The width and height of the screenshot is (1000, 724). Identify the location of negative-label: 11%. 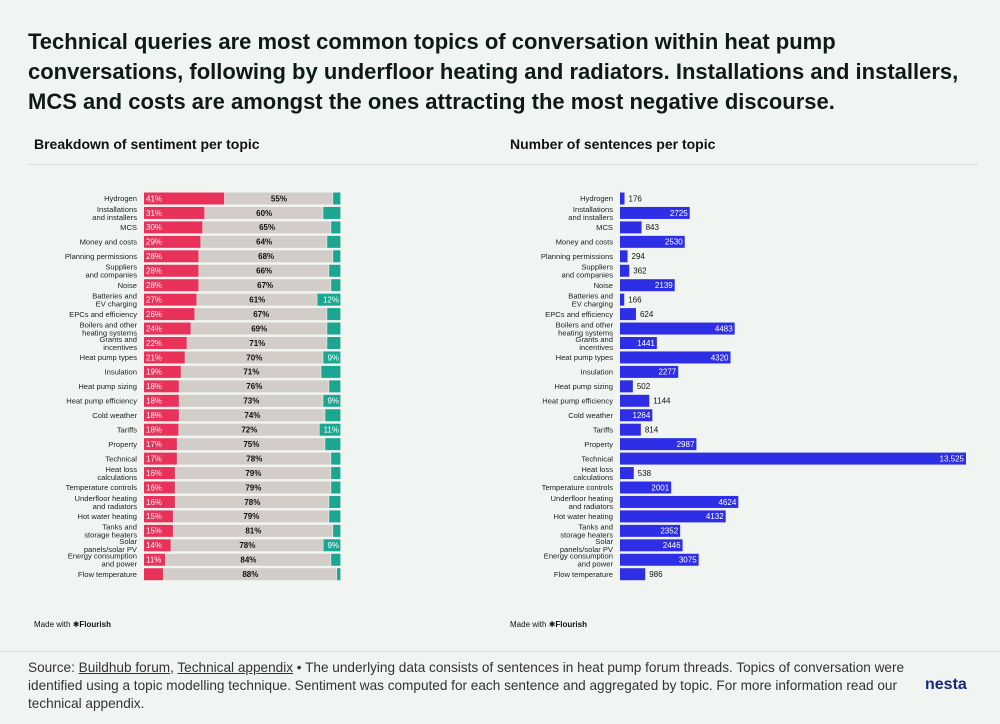
(153, 560).